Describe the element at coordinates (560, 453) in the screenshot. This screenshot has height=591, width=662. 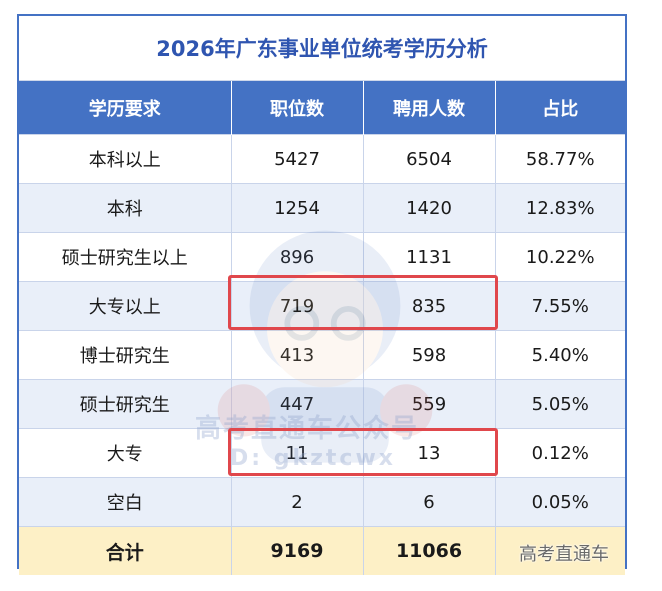
I see `cell-ratio: 0.12%` at that location.